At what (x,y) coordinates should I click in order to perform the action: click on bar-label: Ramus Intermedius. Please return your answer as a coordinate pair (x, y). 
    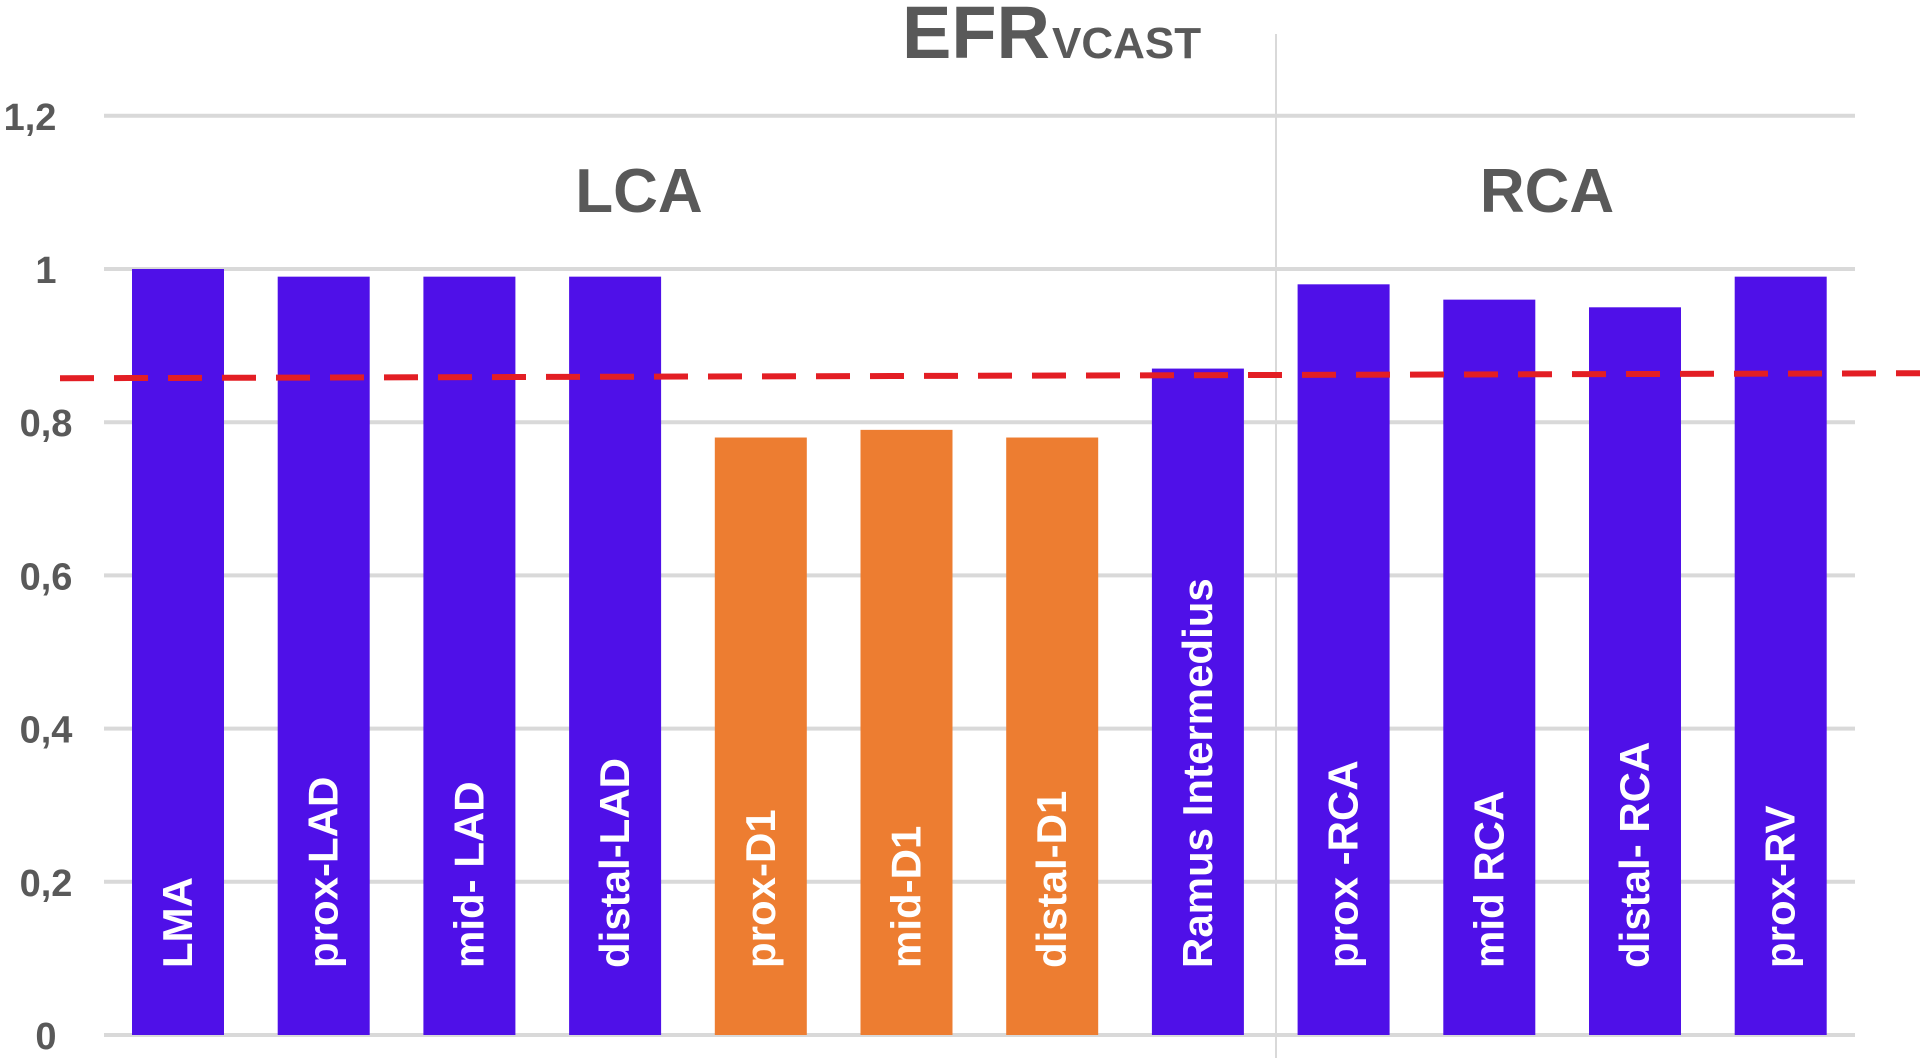
    Looking at the image, I should click on (1197, 773).